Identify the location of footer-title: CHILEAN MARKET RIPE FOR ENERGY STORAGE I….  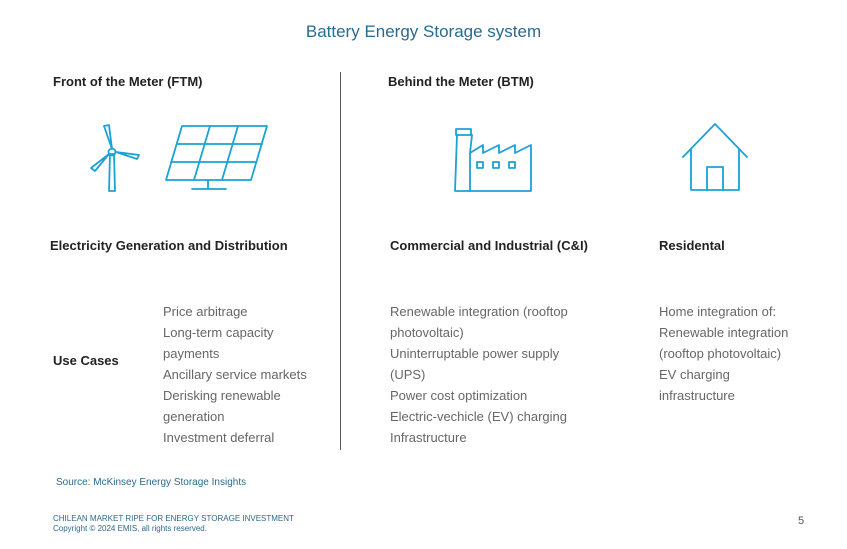
(173, 518).